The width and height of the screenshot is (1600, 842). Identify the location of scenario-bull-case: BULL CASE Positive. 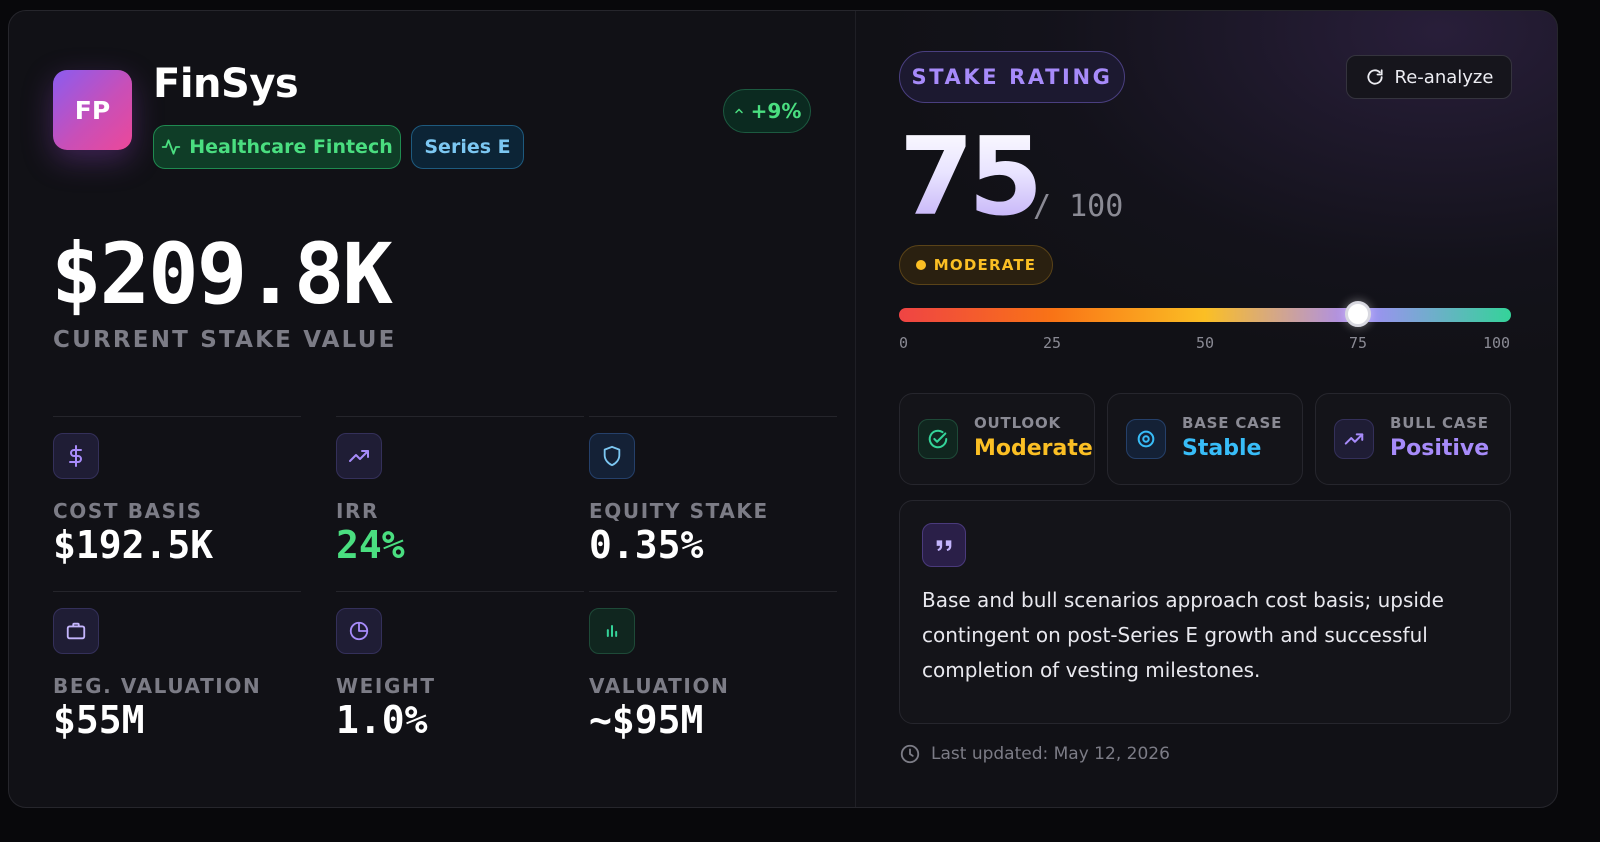
(1413, 439).